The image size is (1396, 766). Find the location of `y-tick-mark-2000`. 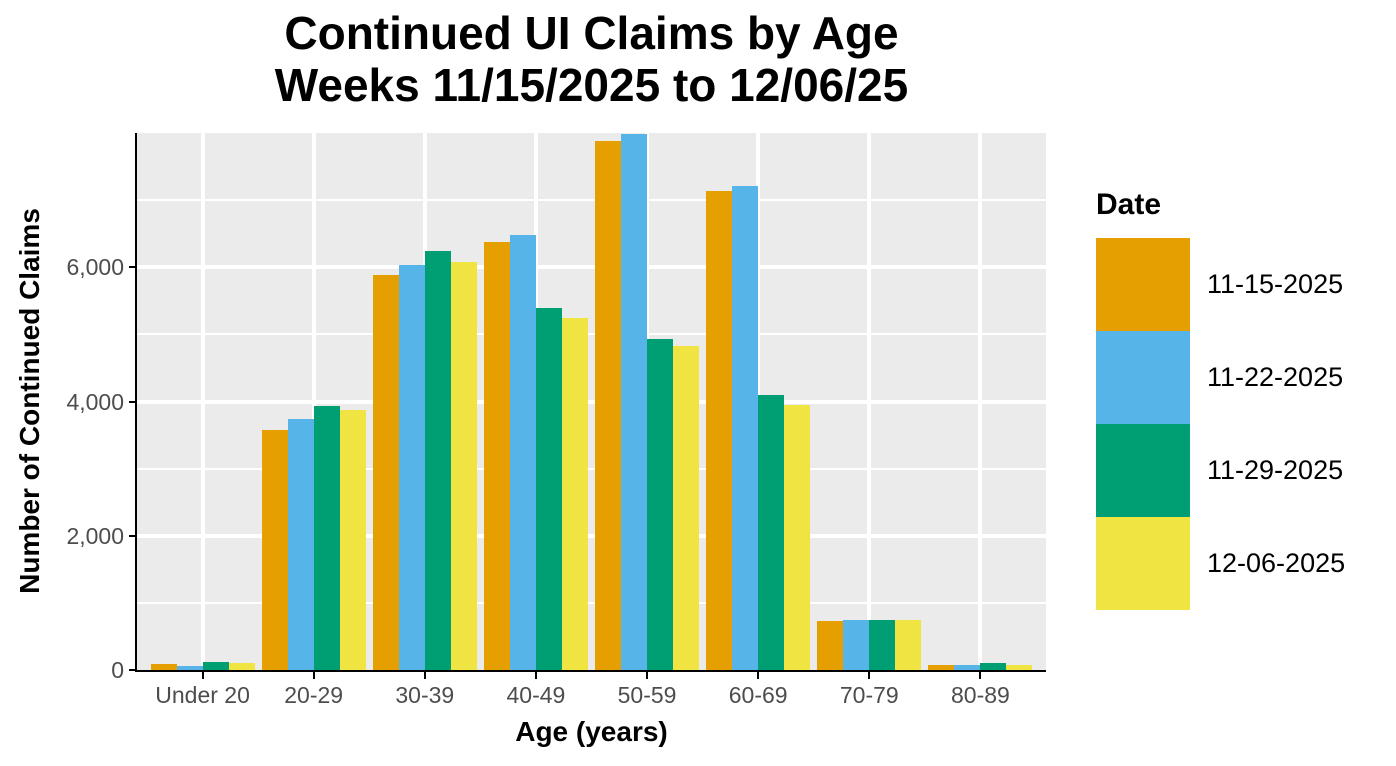

y-tick-mark-2000 is located at coordinates (132, 535).